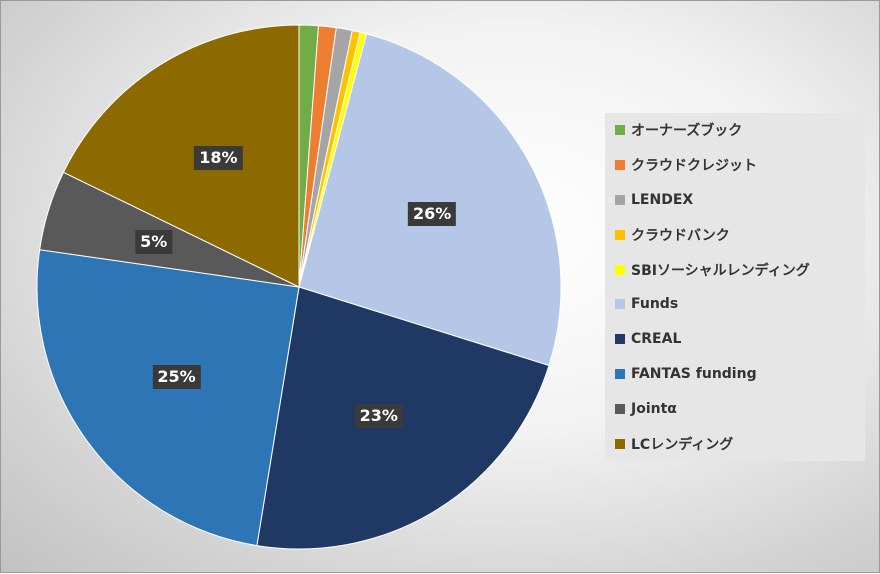 The width and height of the screenshot is (880, 574). What do you see at coordinates (654, 408) in the screenshot?
I see `legend-label: Jointα` at bounding box center [654, 408].